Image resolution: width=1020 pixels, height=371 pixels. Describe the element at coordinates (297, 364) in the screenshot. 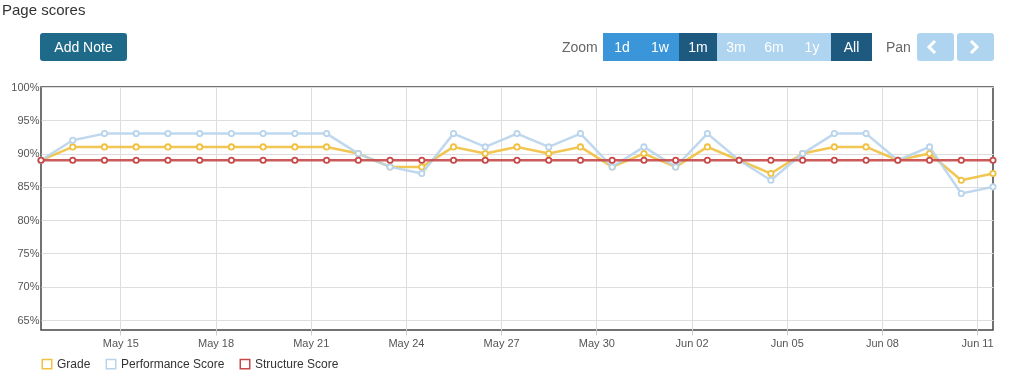

I see `legend-label: Structure Score` at that location.